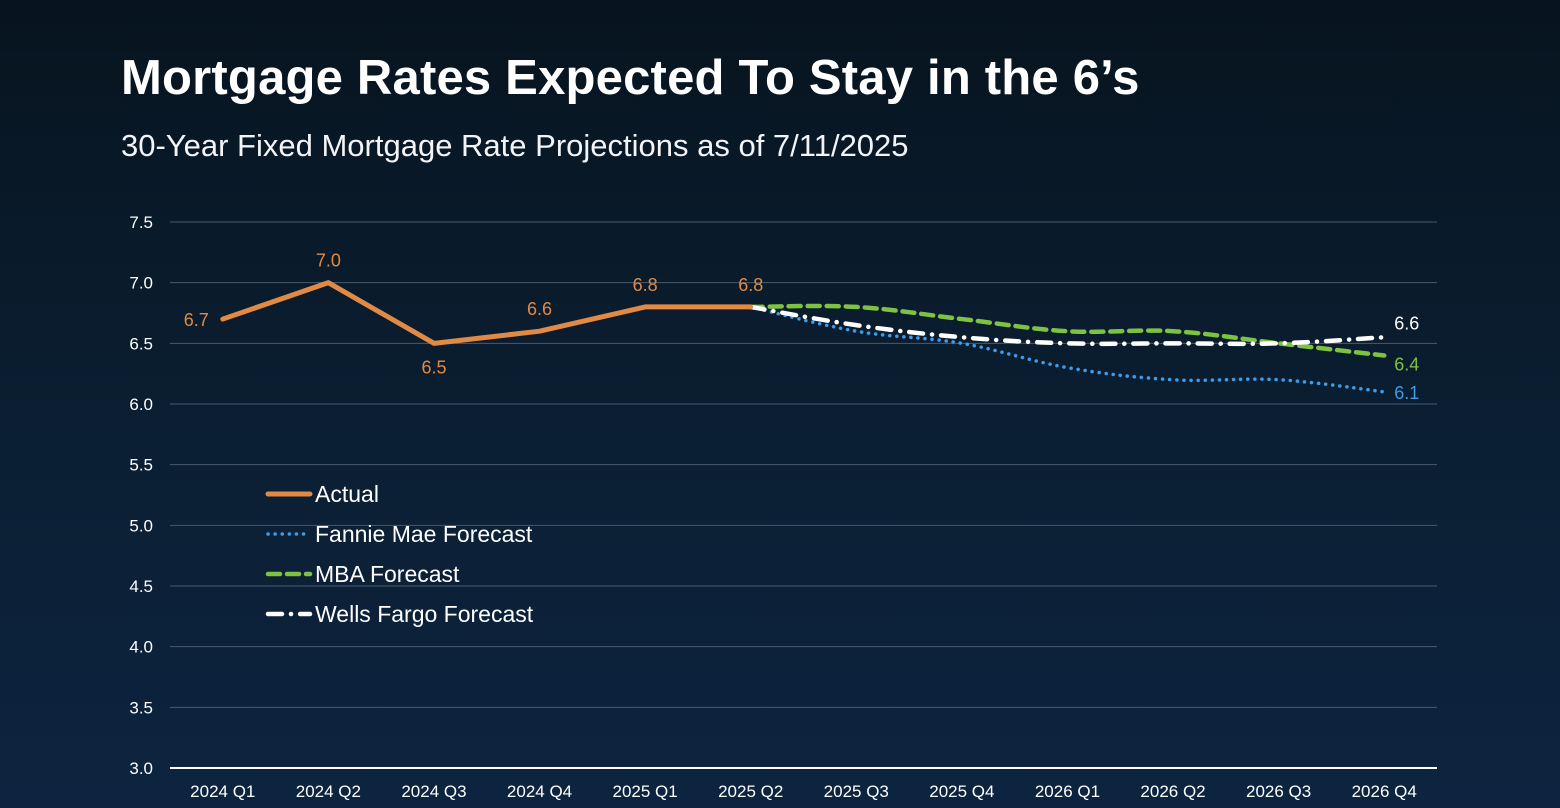  What do you see at coordinates (141, 465) in the screenshot?
I see `y-tick-label: 5.5` at bounding box center [141, 465].